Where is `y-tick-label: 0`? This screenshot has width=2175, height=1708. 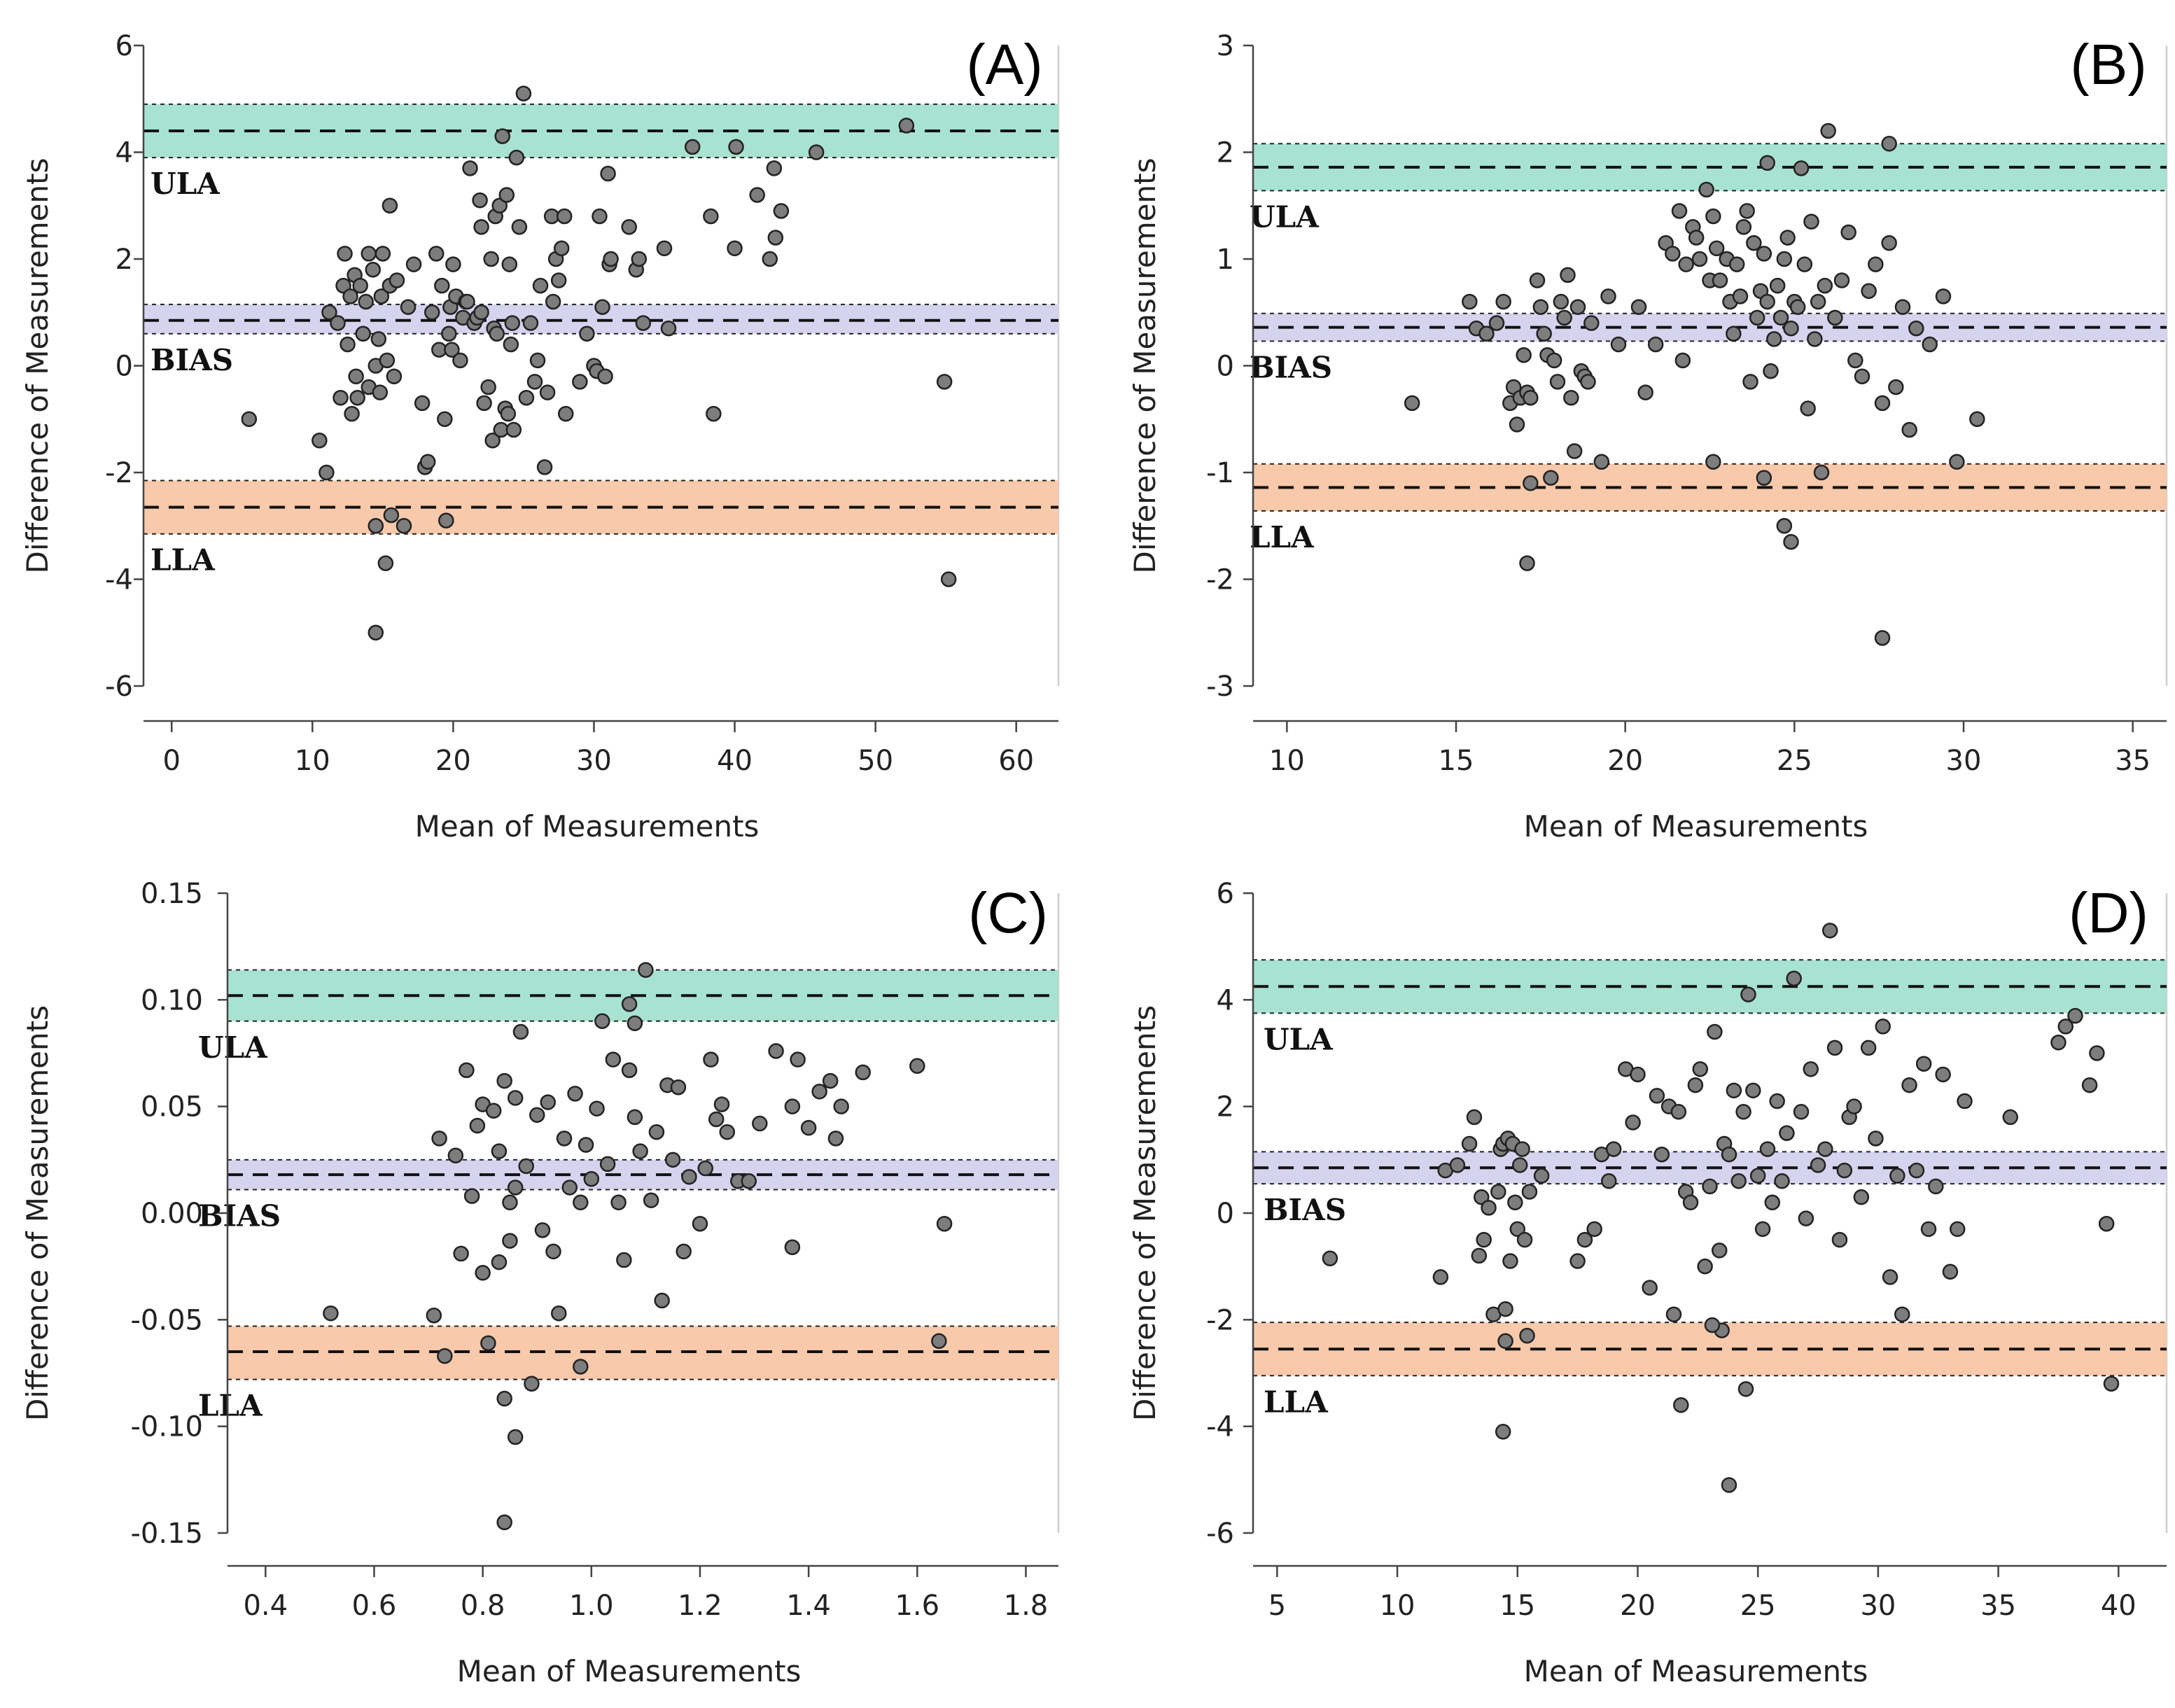
y-tick-label: 0 is located at coordinates (1226, 367).